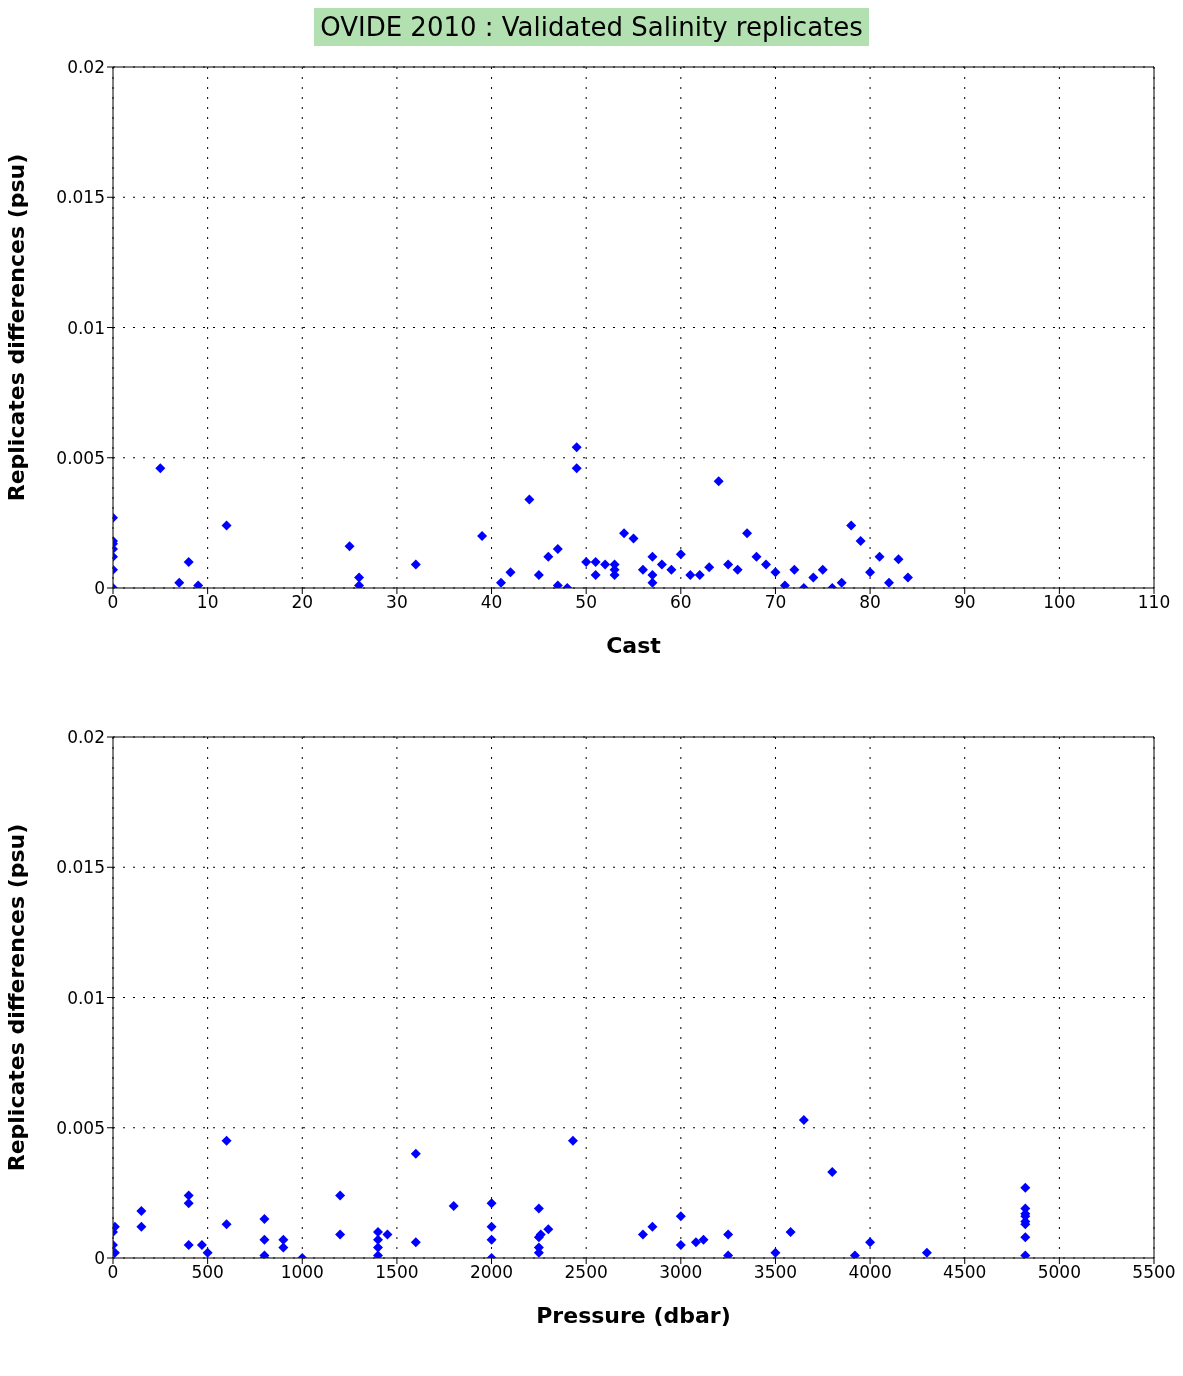 This screenshot has width=1183, height=1376. I want to click on x-tick-label: 80, so click(870, 602).